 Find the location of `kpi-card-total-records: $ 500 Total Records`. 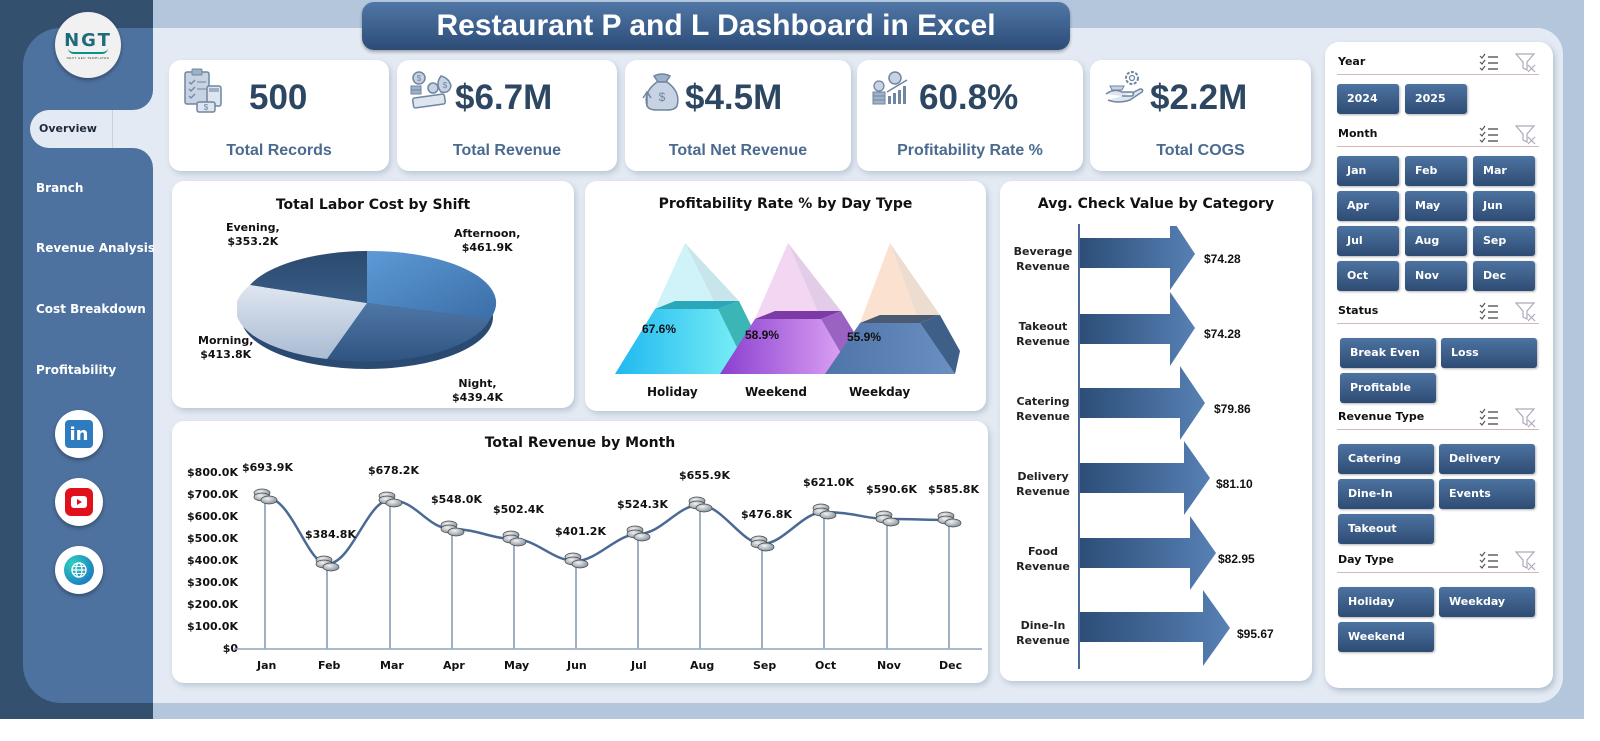

kpi-card-total-records: $ 500 Total Records is located at coordinates (279, 115).